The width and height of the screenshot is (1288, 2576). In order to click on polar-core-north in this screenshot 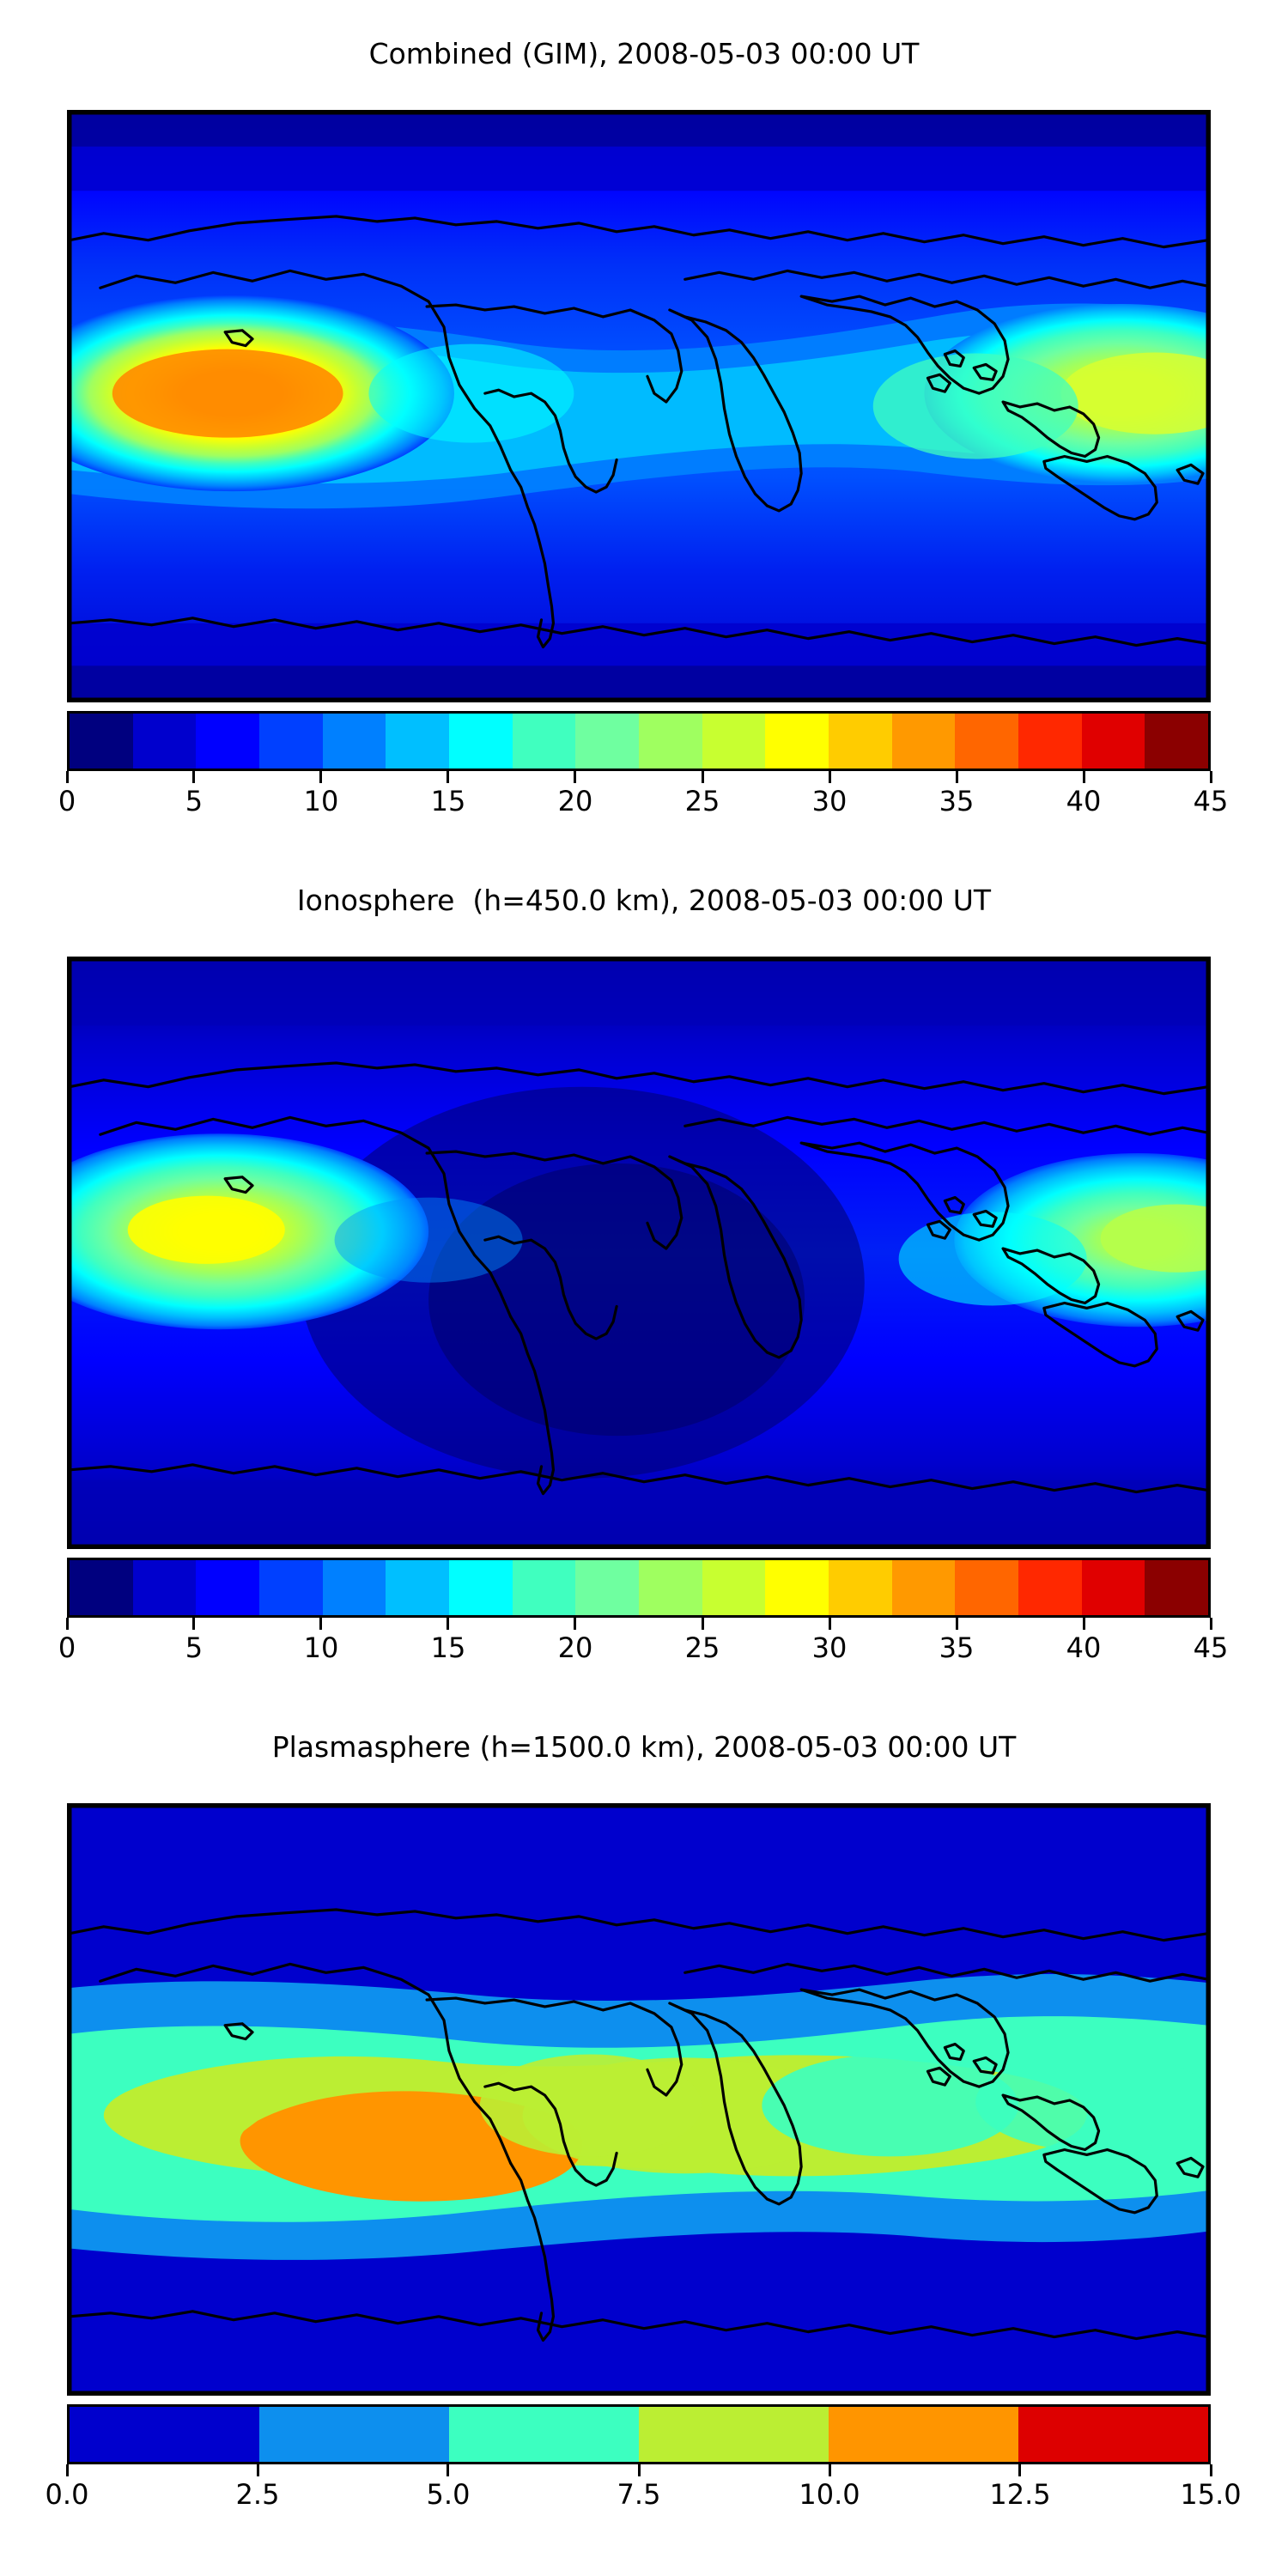, I will do `click(639, 129)`.